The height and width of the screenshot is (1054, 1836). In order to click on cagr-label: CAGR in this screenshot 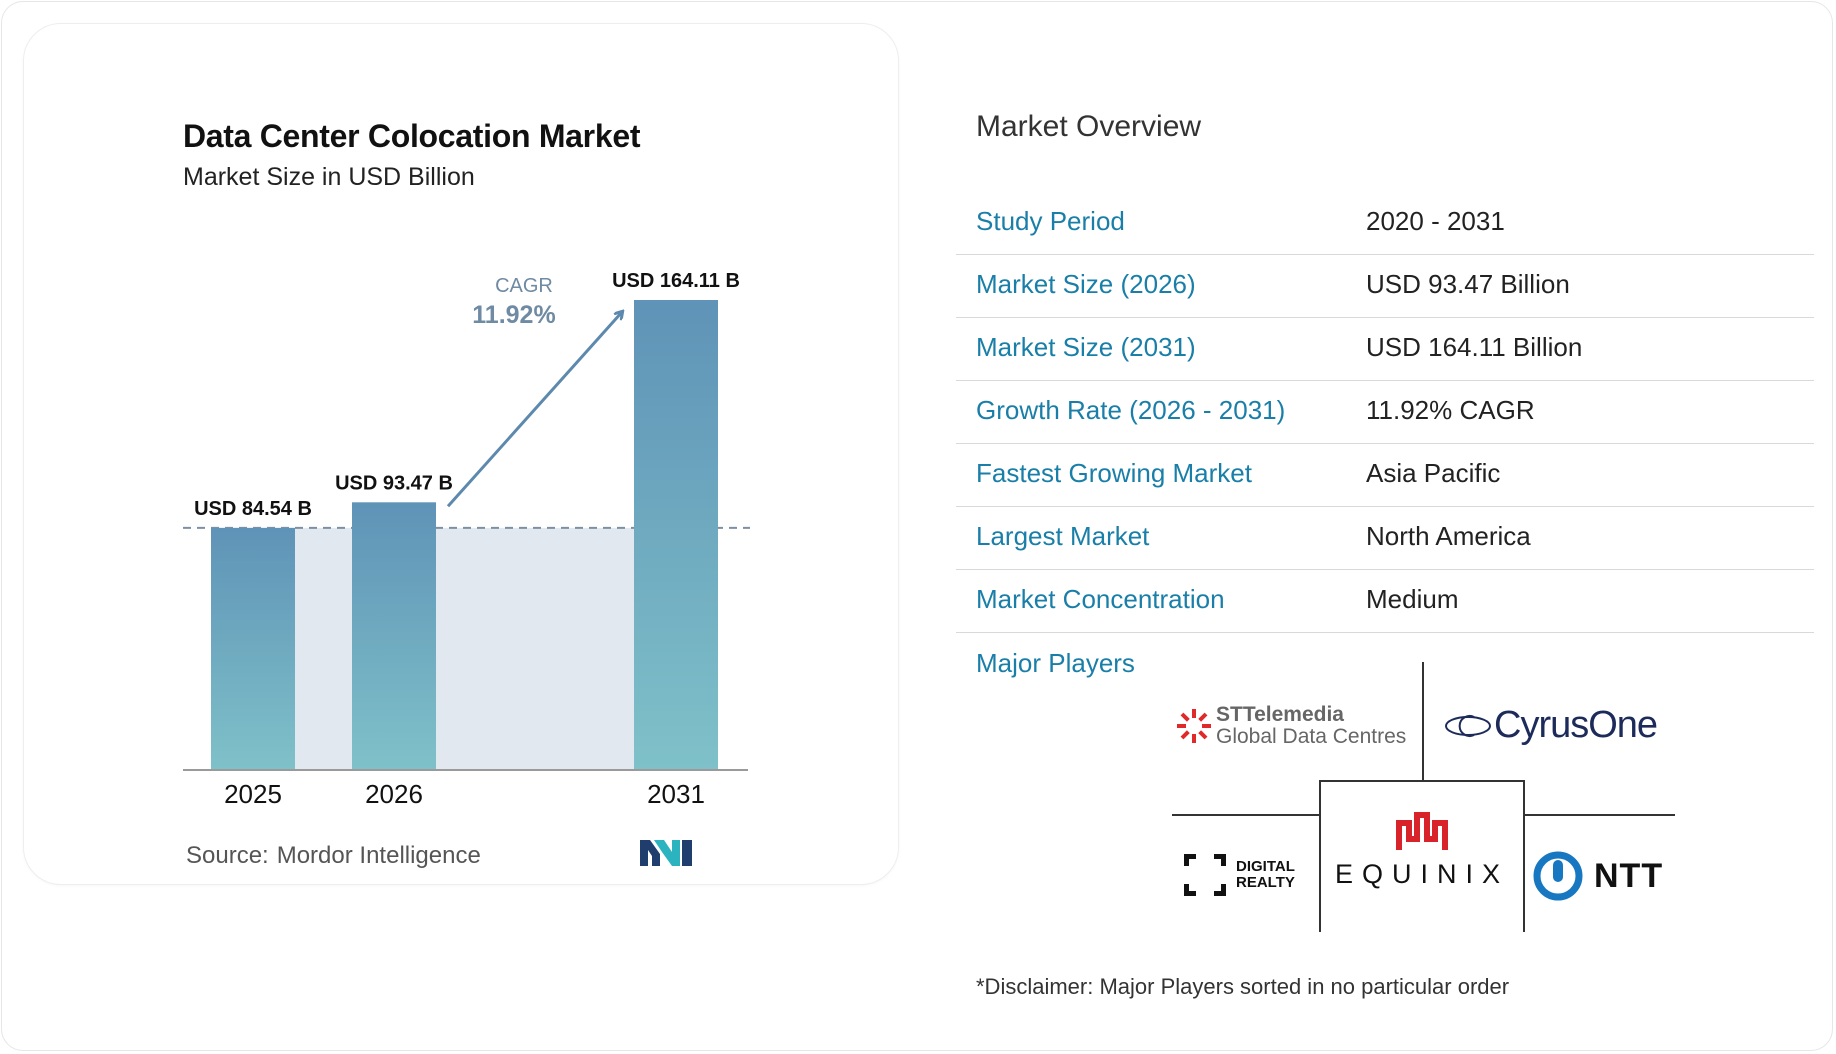, I will do `click(524, 286)`.